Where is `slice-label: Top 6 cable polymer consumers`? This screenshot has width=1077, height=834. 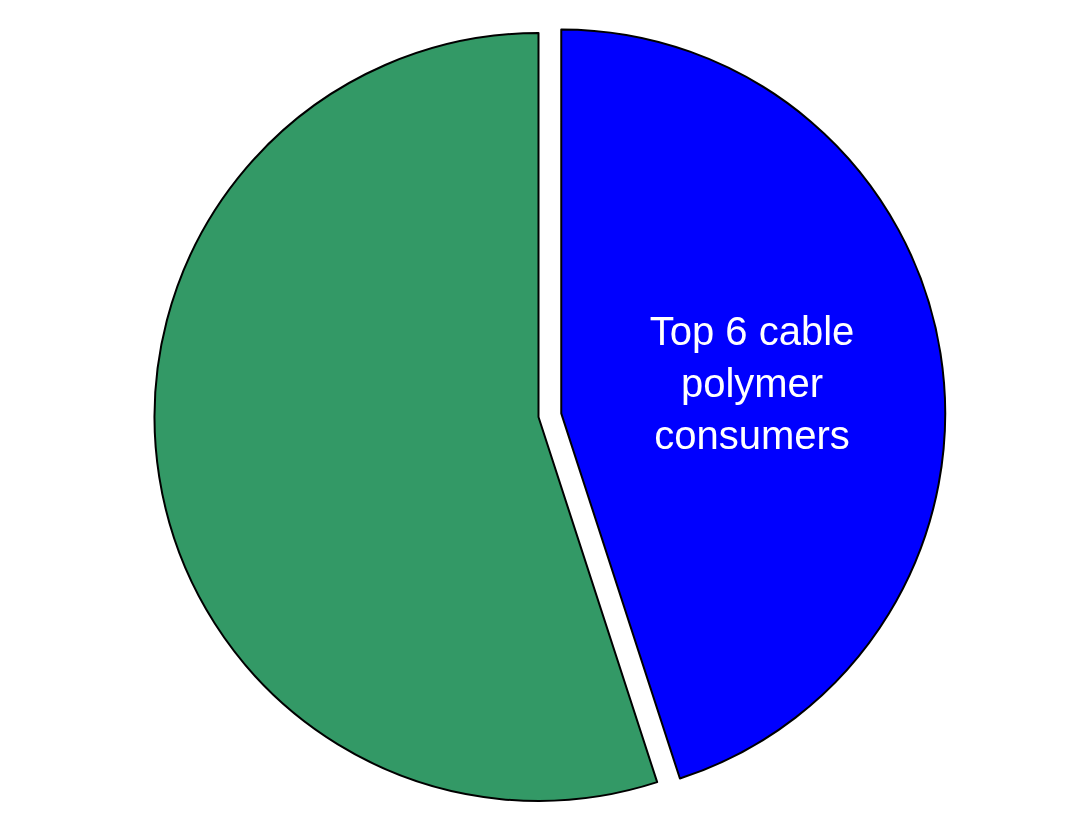 slice-label: Top 6 cable polymer consumers is located at coordinates (752, 383).